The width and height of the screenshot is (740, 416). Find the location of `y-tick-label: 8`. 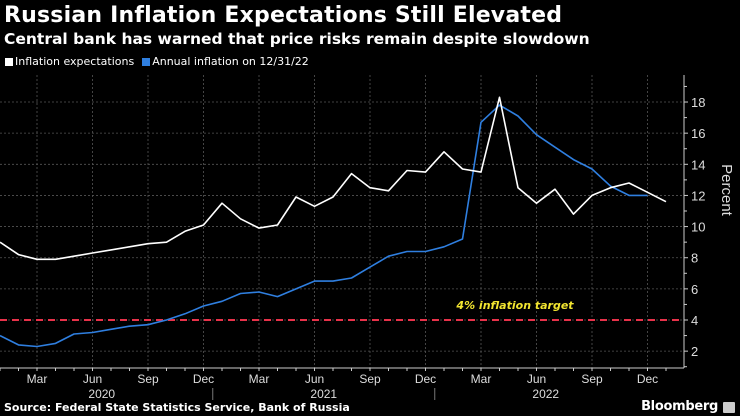

y-tick-label: 8 is located at coordinates (694, 258).